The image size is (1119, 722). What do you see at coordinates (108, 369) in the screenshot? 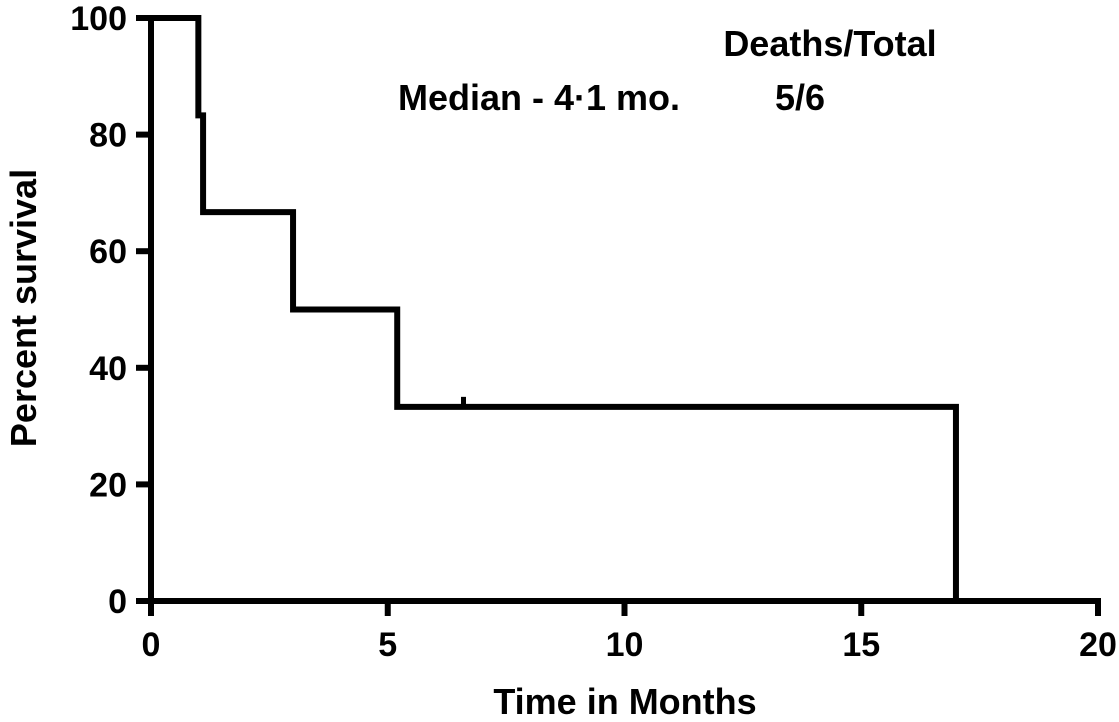
I see `y-tick-label: 40` at bounding box center [108, 369].